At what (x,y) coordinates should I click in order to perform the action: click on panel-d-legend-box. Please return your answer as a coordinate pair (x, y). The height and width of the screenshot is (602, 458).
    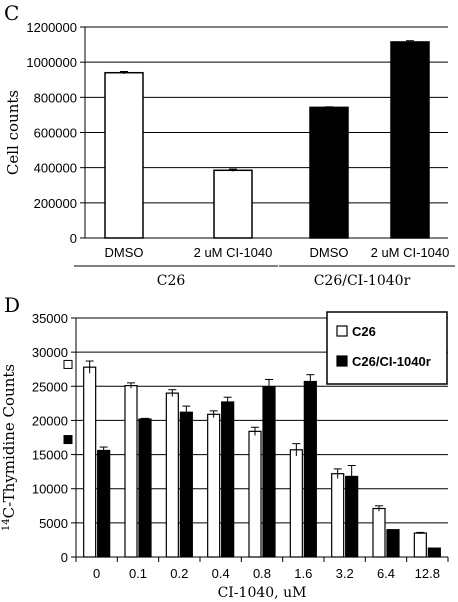
    Looking at the image, I should click on (387, 348).